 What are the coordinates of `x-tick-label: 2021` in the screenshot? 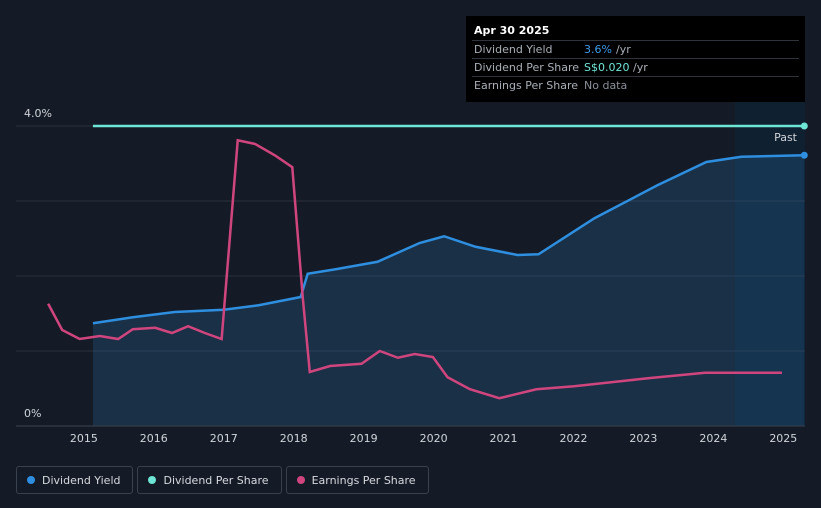 It's located at (504, 438).